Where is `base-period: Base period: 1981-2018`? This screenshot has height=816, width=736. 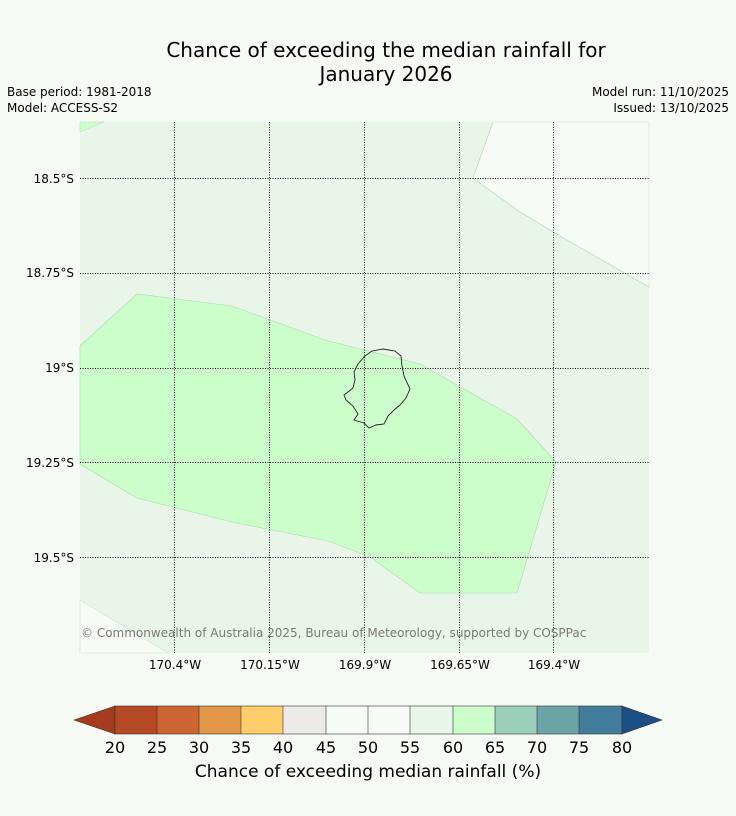
base-period: Base period: 1981-2018 is located at coordinates (79, 92).